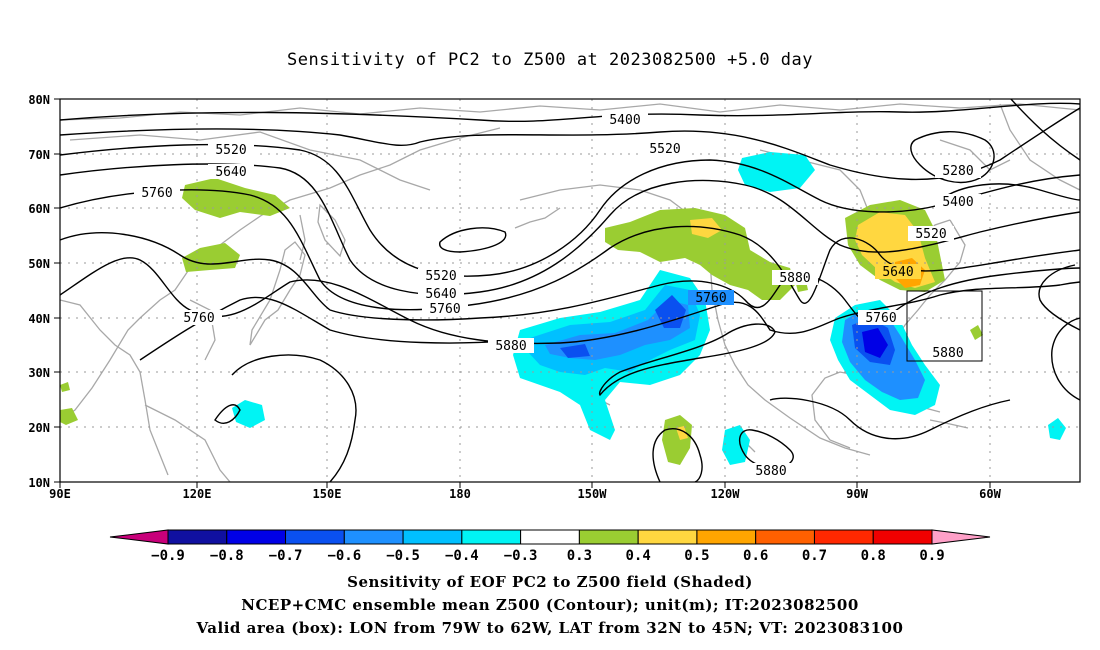 This screenshot has height=650, width=1100. I want to click on lon-label: 150E, so click(327, 494).